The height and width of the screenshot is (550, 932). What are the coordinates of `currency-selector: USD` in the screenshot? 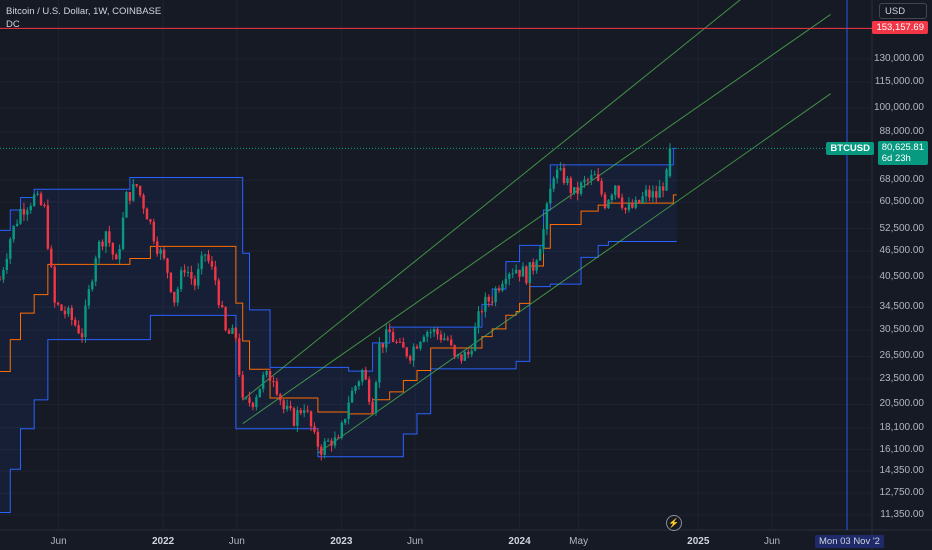 It's located at (903, 11).